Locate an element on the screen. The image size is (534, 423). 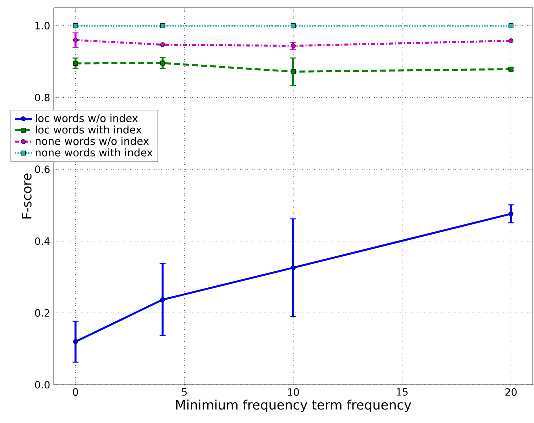
x-tick-label: 15 is located at coordinates (402, 392).